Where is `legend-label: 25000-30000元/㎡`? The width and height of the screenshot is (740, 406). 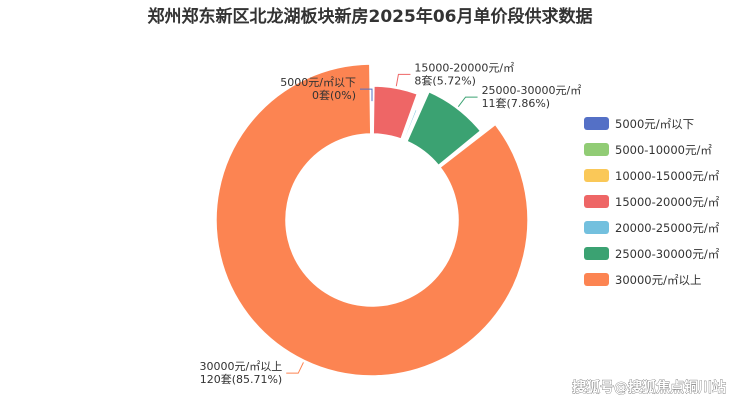 legend-label: 25000-30000元/㎡ is located at coordinates (667, 254).